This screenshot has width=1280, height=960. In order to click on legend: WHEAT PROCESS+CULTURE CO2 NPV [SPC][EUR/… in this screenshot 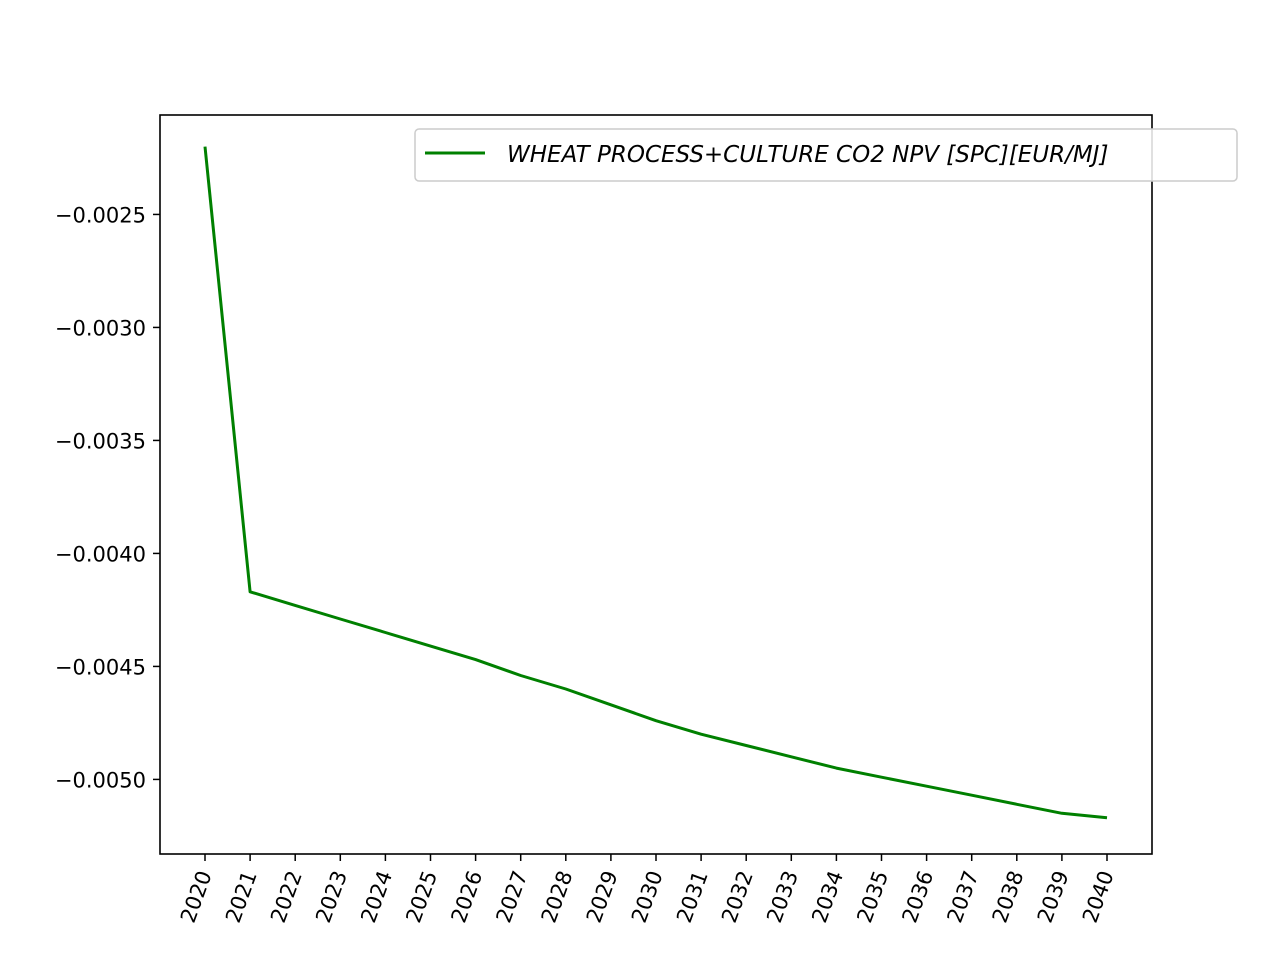, I will do `click(826, 155)`.